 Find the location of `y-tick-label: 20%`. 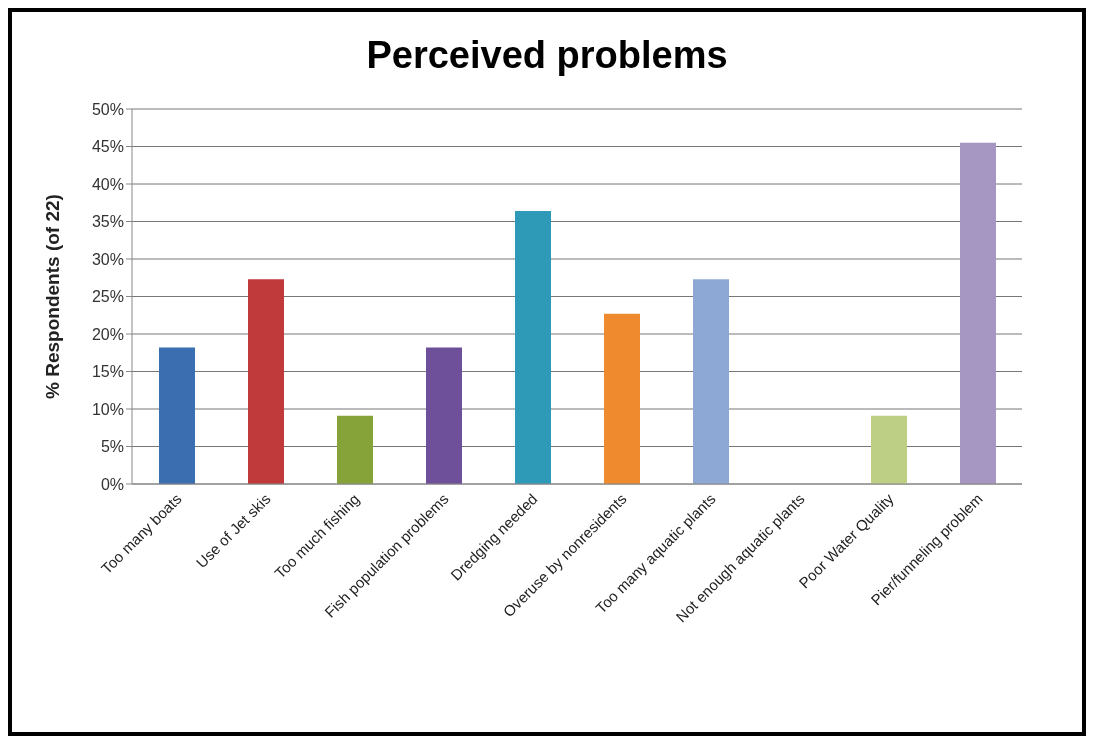

y-tick-label: 20% is located at coordinates (107, 334).